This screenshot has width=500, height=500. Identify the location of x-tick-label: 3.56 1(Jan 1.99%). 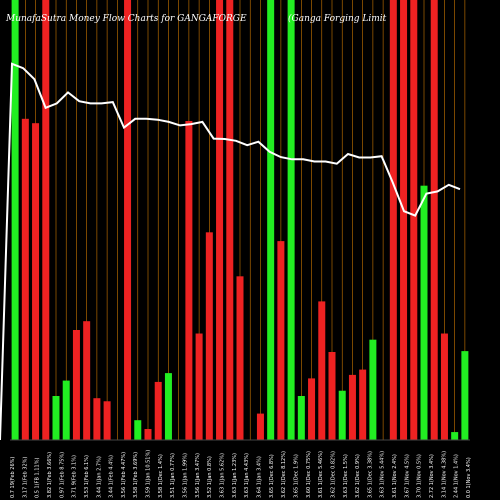
(186, 475).